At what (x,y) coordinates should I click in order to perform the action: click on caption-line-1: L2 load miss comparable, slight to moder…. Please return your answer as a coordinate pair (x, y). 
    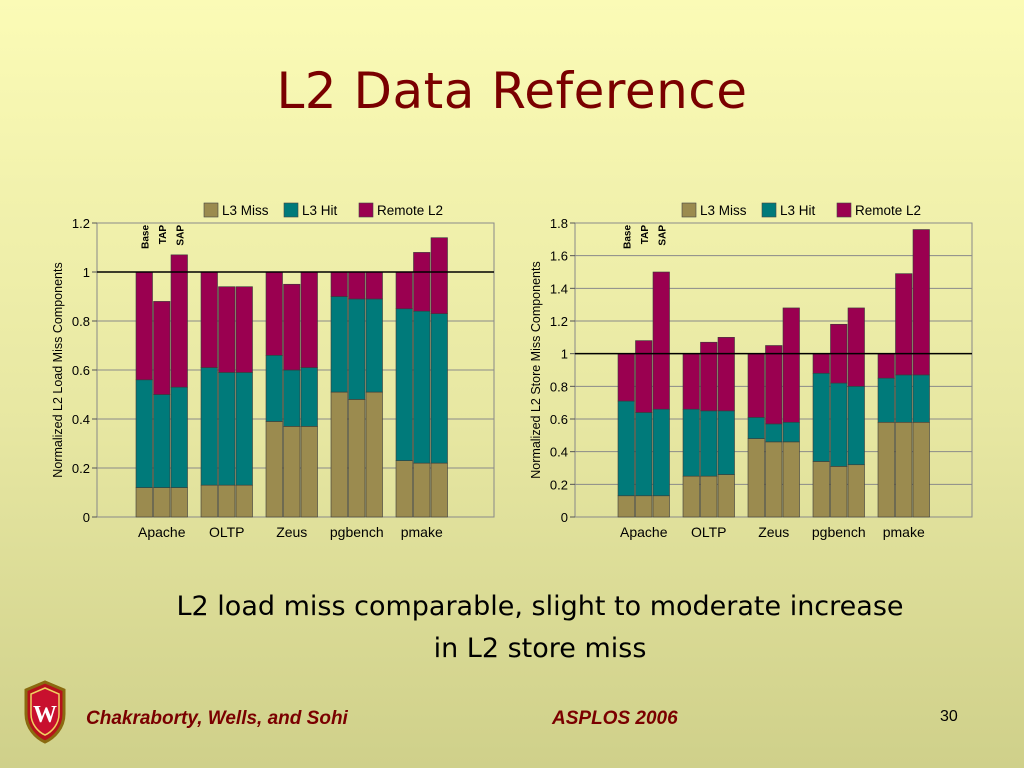
    Looking at the image, I should click on (540, 606).